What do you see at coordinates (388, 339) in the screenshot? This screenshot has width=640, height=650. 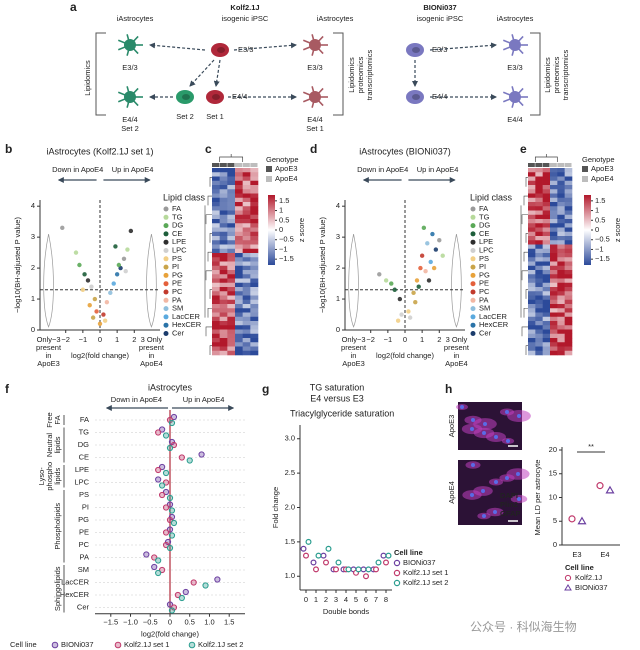 I see `x-tick-label: −1` at bounding box center [388, 339].